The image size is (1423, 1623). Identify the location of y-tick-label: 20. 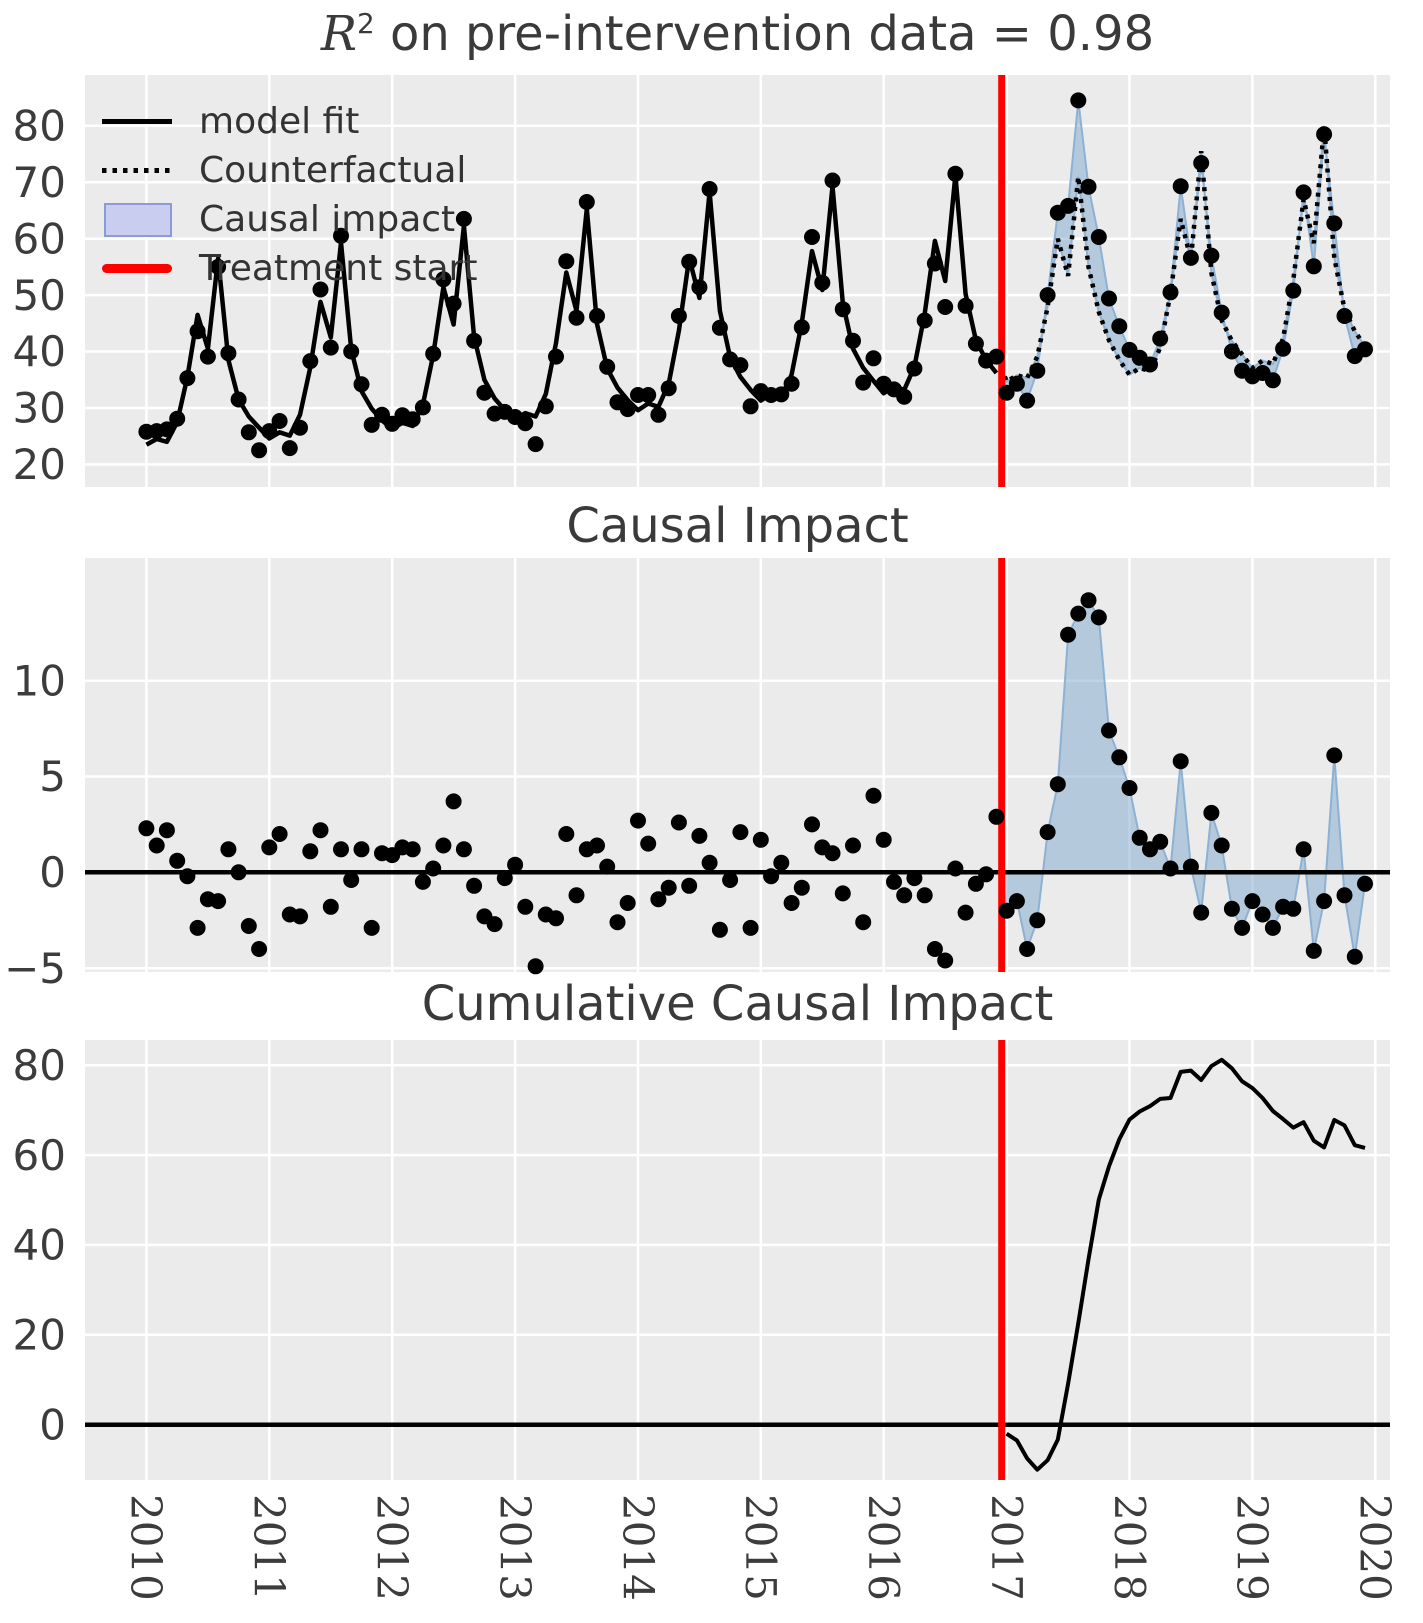
(39, 464).